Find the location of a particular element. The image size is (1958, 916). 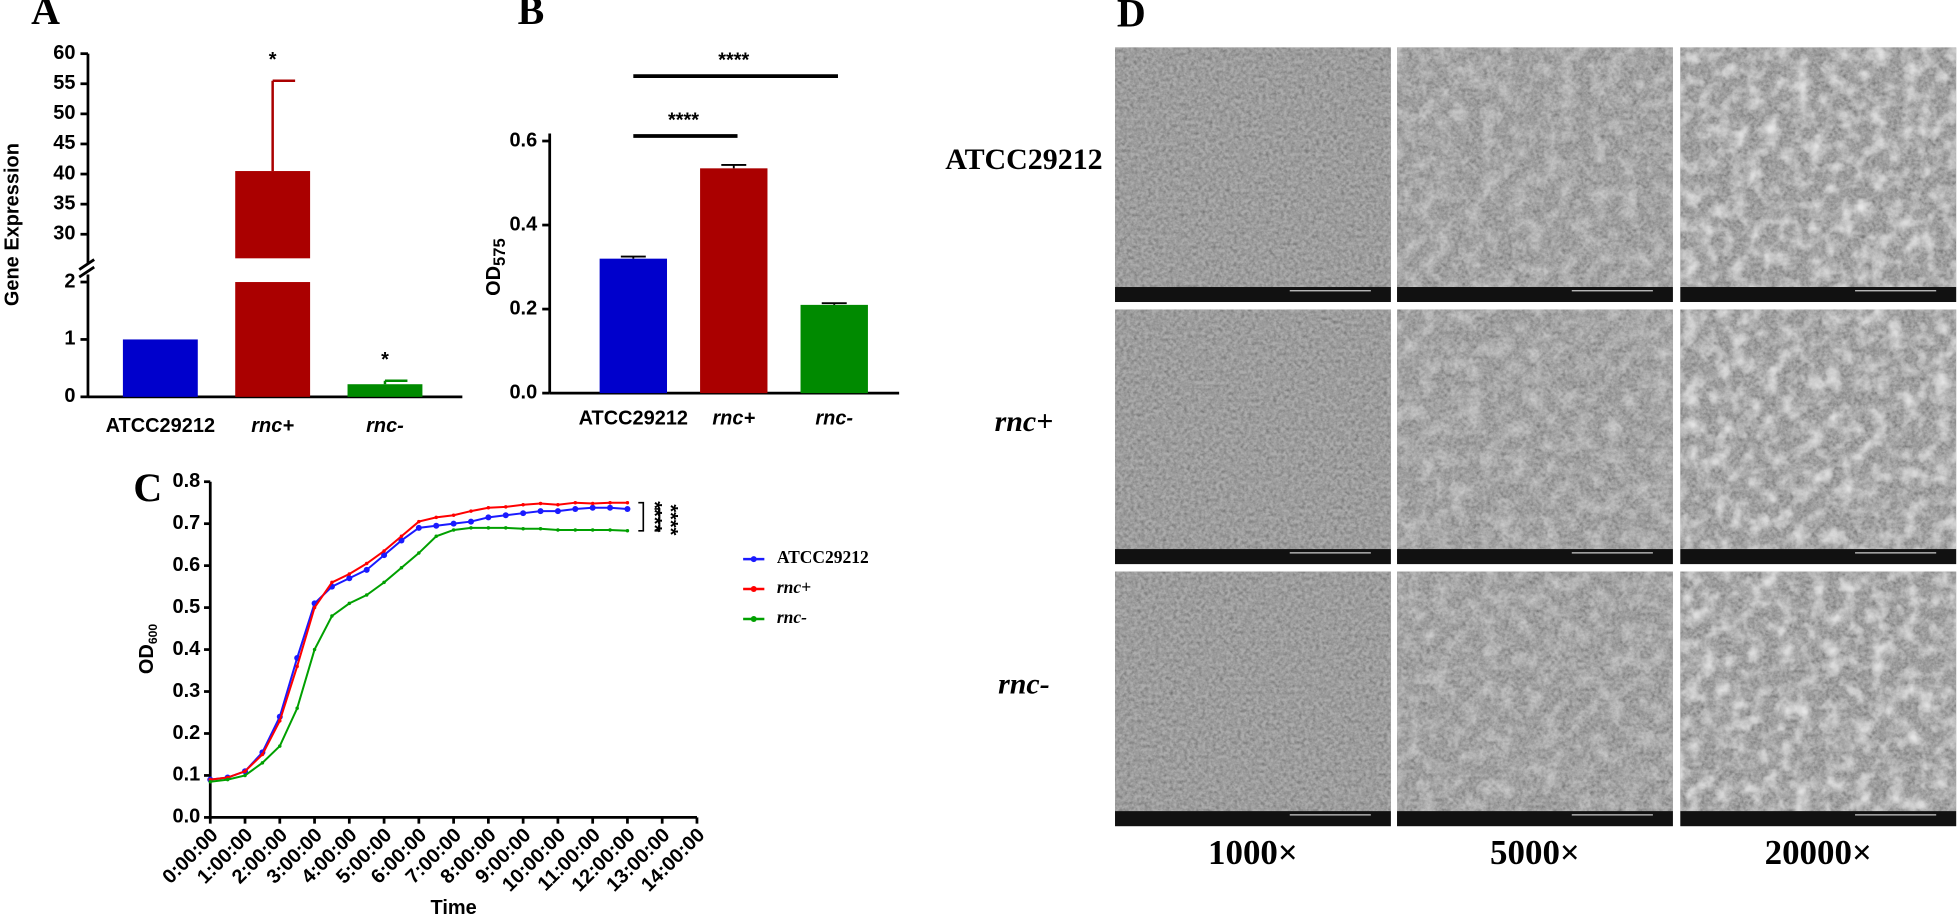

y-tick-label: 0.7 is located at coordinates (187, 523).